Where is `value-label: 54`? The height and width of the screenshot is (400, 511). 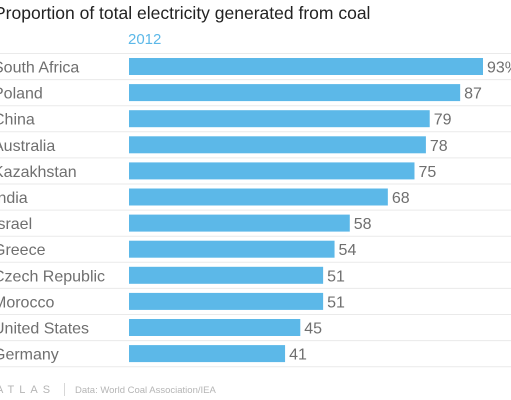 value-label: 54 is located at coordinates (348, 250).